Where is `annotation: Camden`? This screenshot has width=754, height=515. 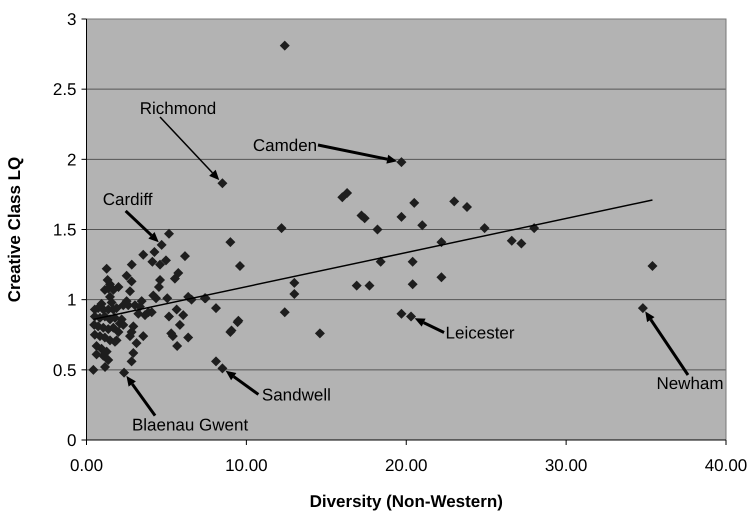 annotation: Camden is located at coordinates (285, 145).